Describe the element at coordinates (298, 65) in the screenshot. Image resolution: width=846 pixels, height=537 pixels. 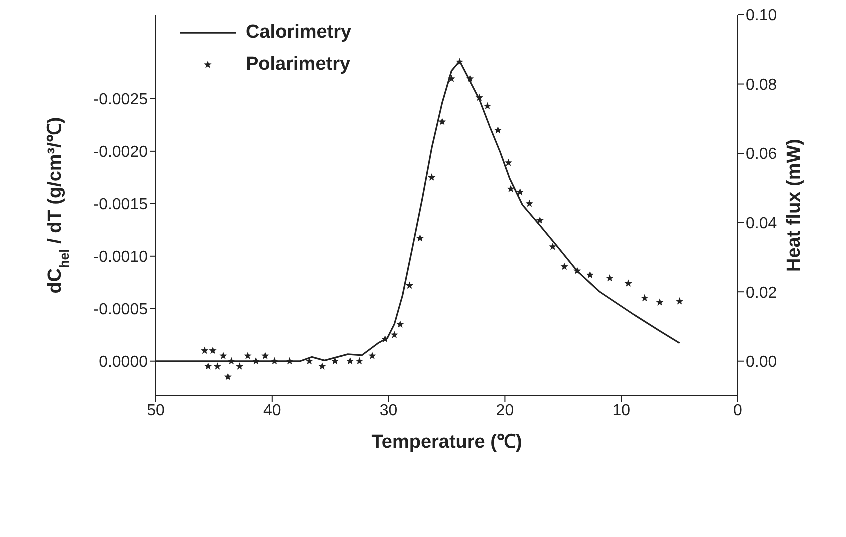
I see `legend-label: Polarimetry` at that location.